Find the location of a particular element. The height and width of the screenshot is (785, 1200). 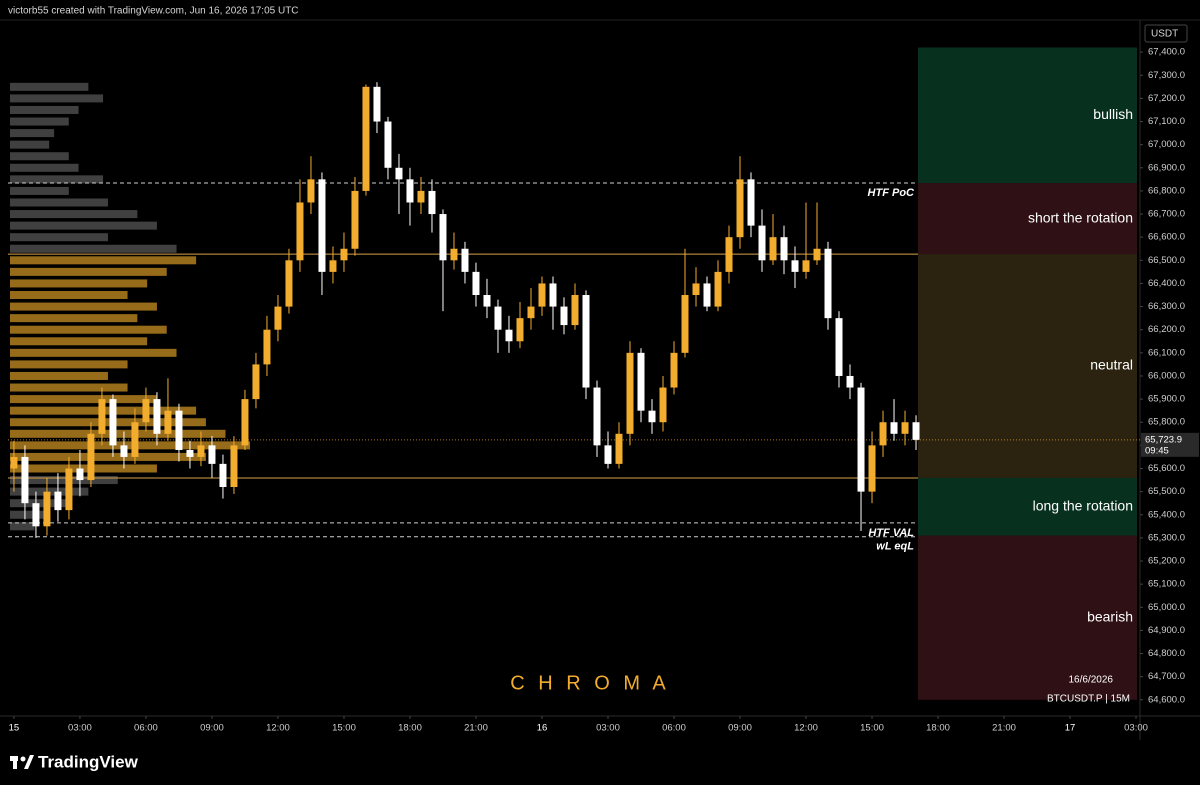

y-tick-label: 64,900.0 is located at coordinates (1166, 630).